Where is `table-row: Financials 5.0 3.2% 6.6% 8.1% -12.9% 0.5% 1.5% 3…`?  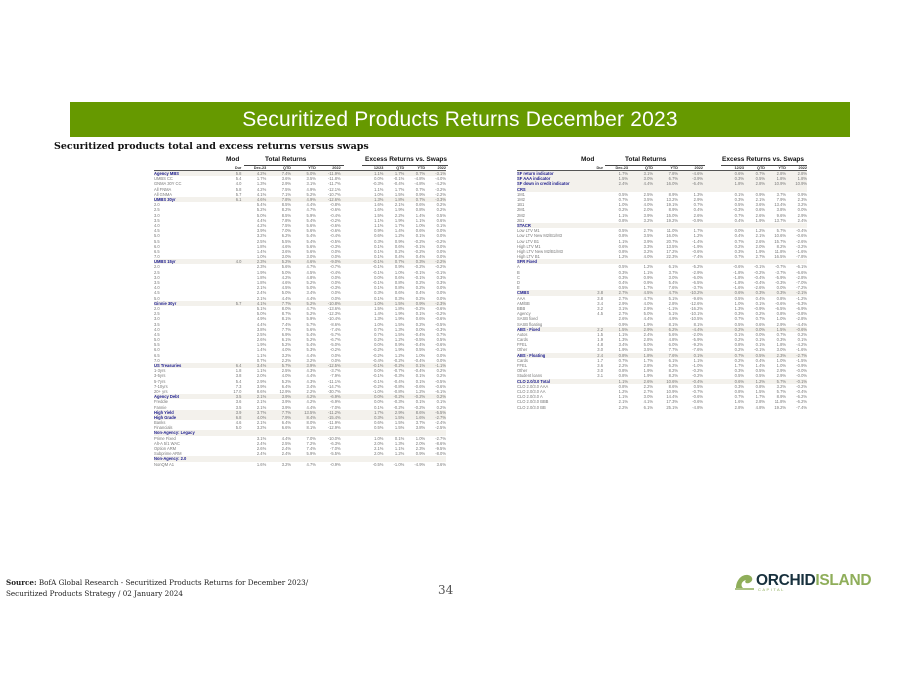
table-row: Financials 5.0 3.2% 6.6% 8.1% -12.9% 0.5% 1.5% 3… is located at coordinates (300, 427).